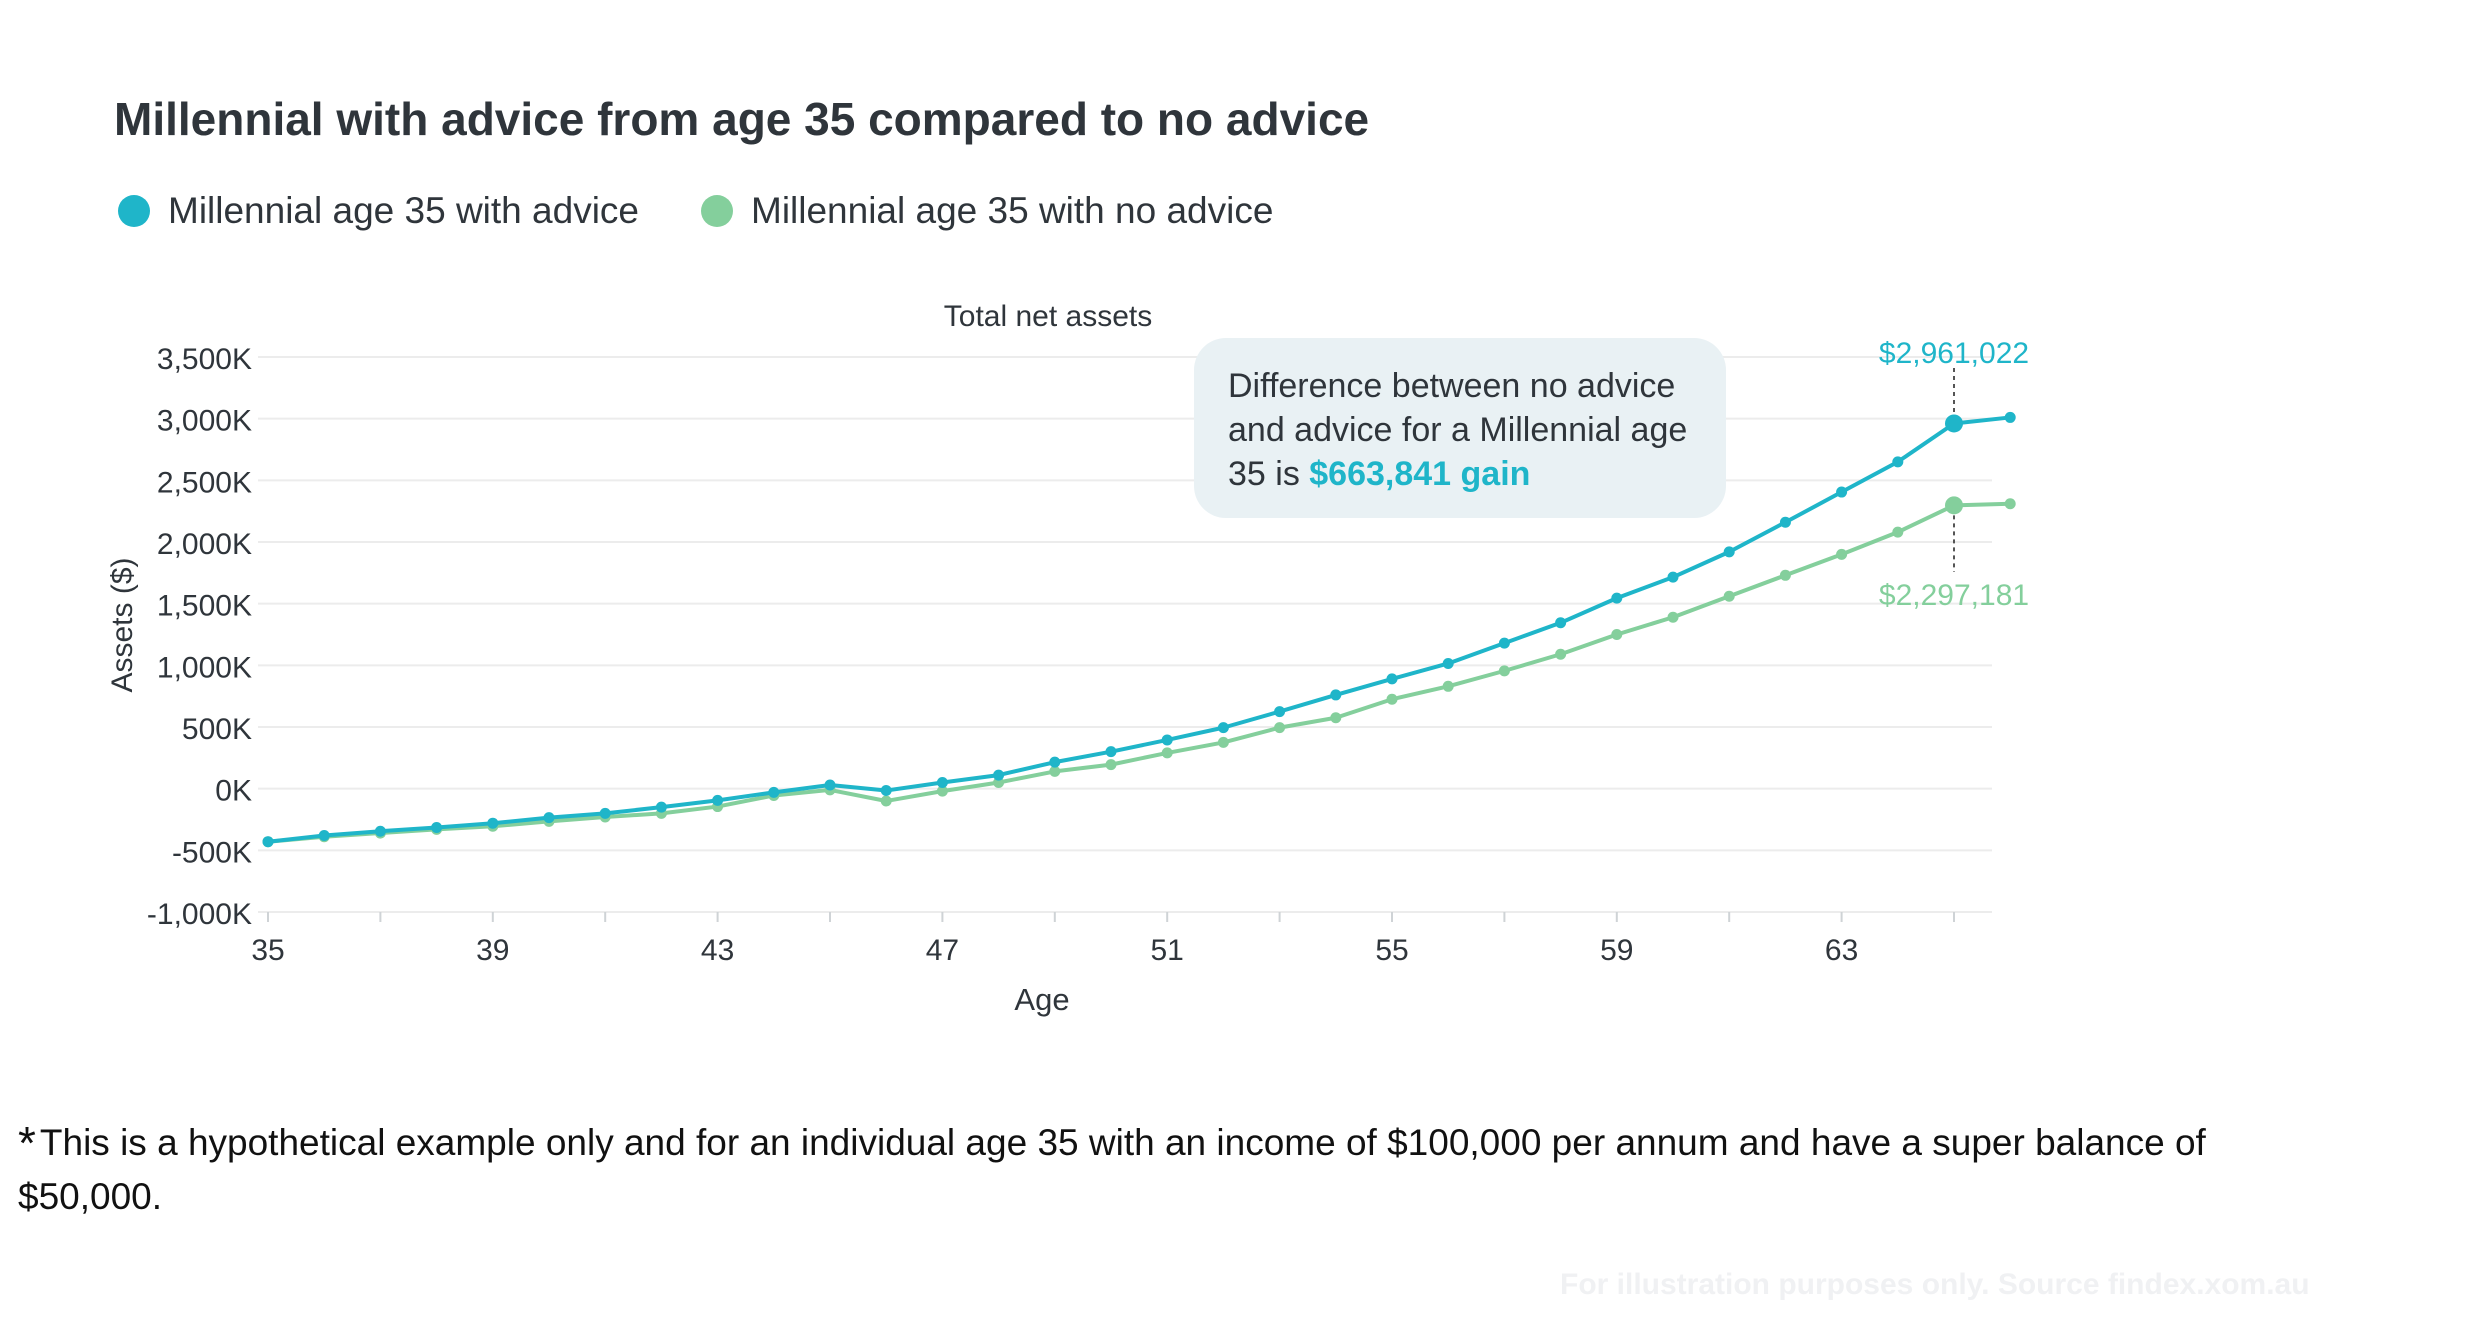 This screenshot has height=1334, width=2487. What do you see at coordinates (134, 211) in the screenshot?
I see `legend-dot-with-advice-icon` at bounding box center [134, 211].